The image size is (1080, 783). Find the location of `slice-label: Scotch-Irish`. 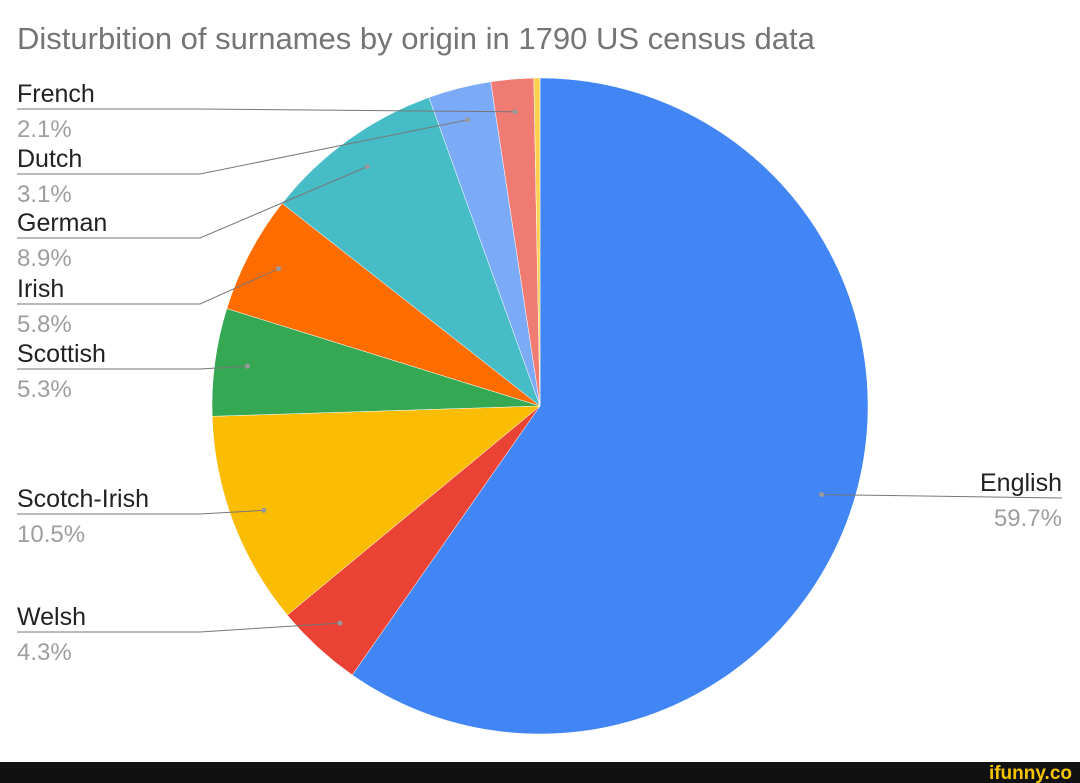

slice-label: Scotch-Irish is located at coordinates (83, 499).